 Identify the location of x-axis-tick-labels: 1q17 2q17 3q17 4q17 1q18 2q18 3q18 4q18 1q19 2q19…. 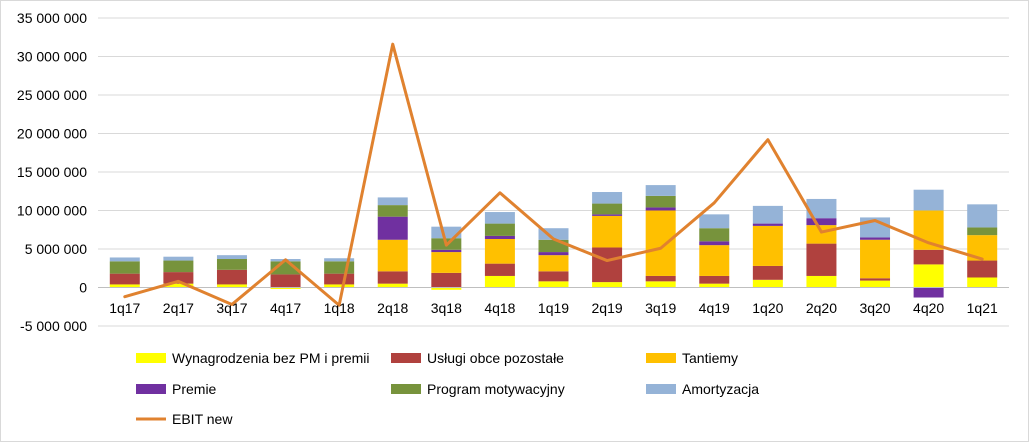
(553, 308).